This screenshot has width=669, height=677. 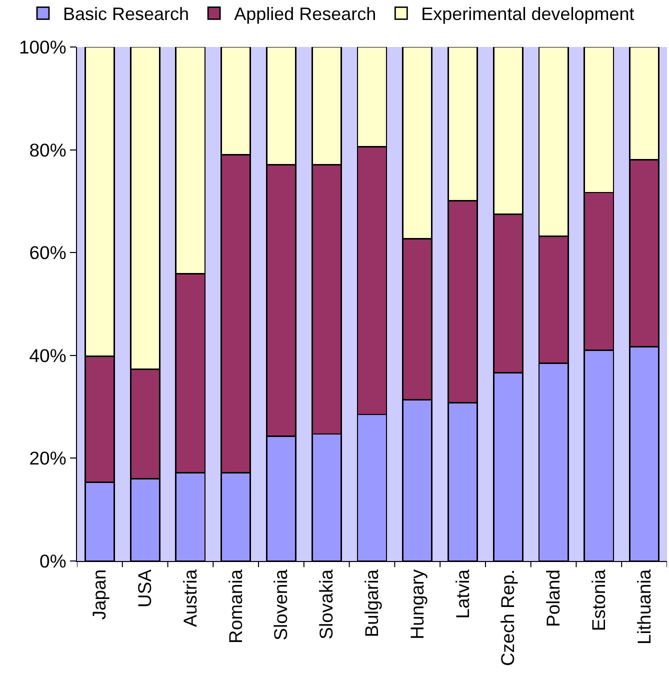 What do you see at coordinates (189, 597) in the screenshot?
I see `x-tick-label: Austria` at bounding box center [189, 597].